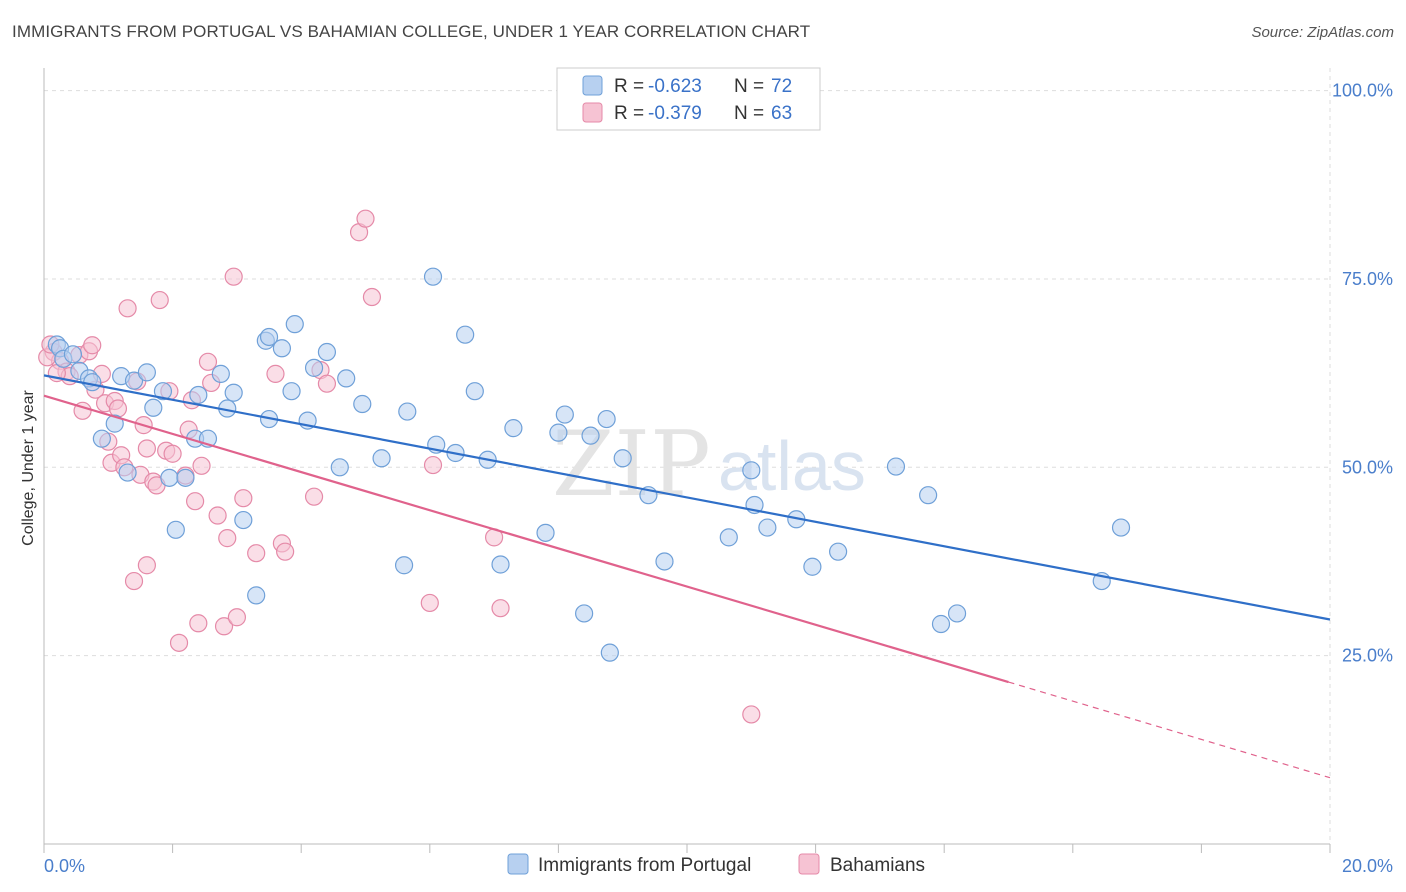 The width and height of the screenshot is (1406, 892). What do you see at coordinates (749, 86) in the screenshot?
I see `stats-legend-n-label-1: N =` at bounding box center [749, 86].